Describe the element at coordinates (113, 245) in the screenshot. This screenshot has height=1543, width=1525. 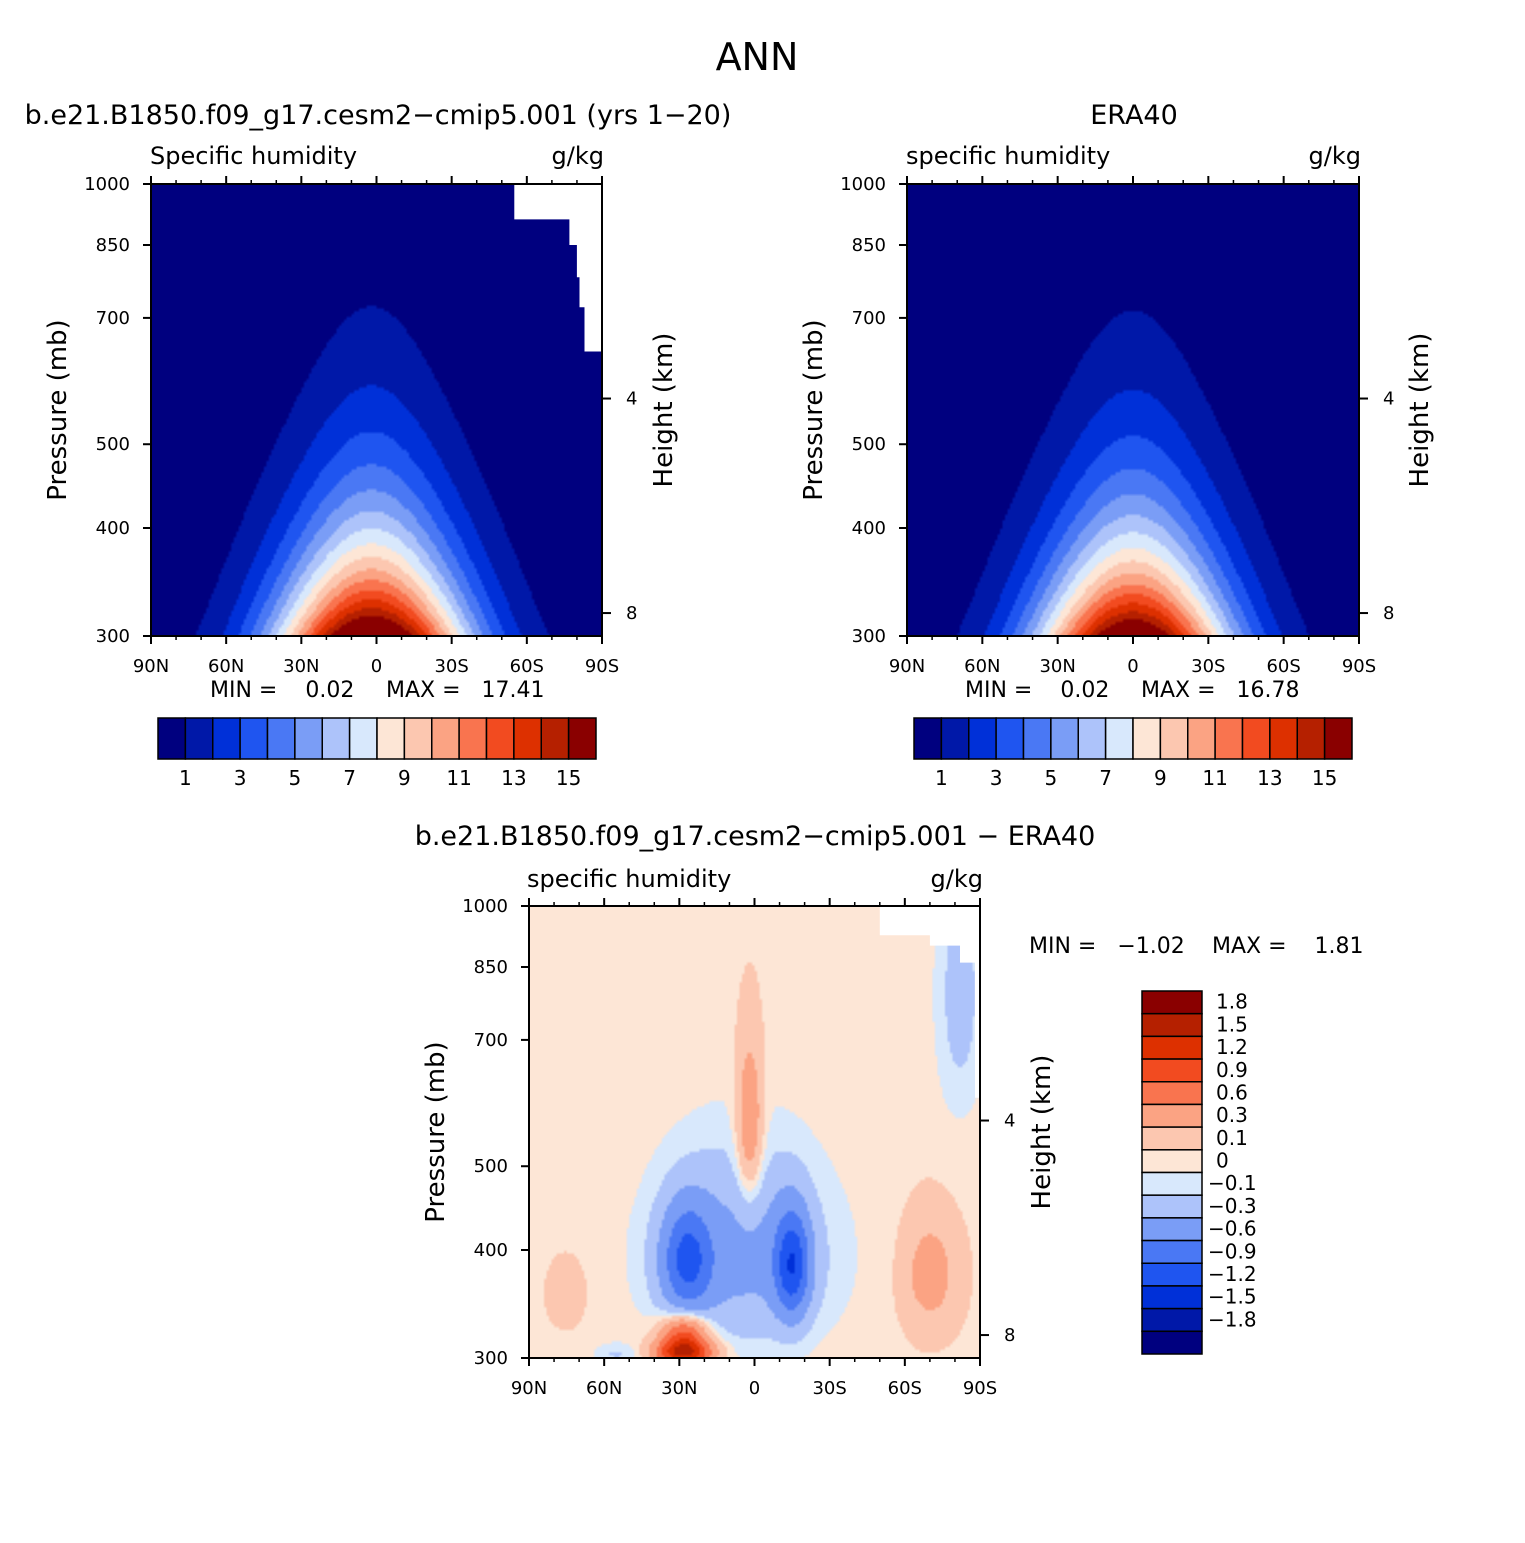
I see `y-tick-label: 850` at that location.